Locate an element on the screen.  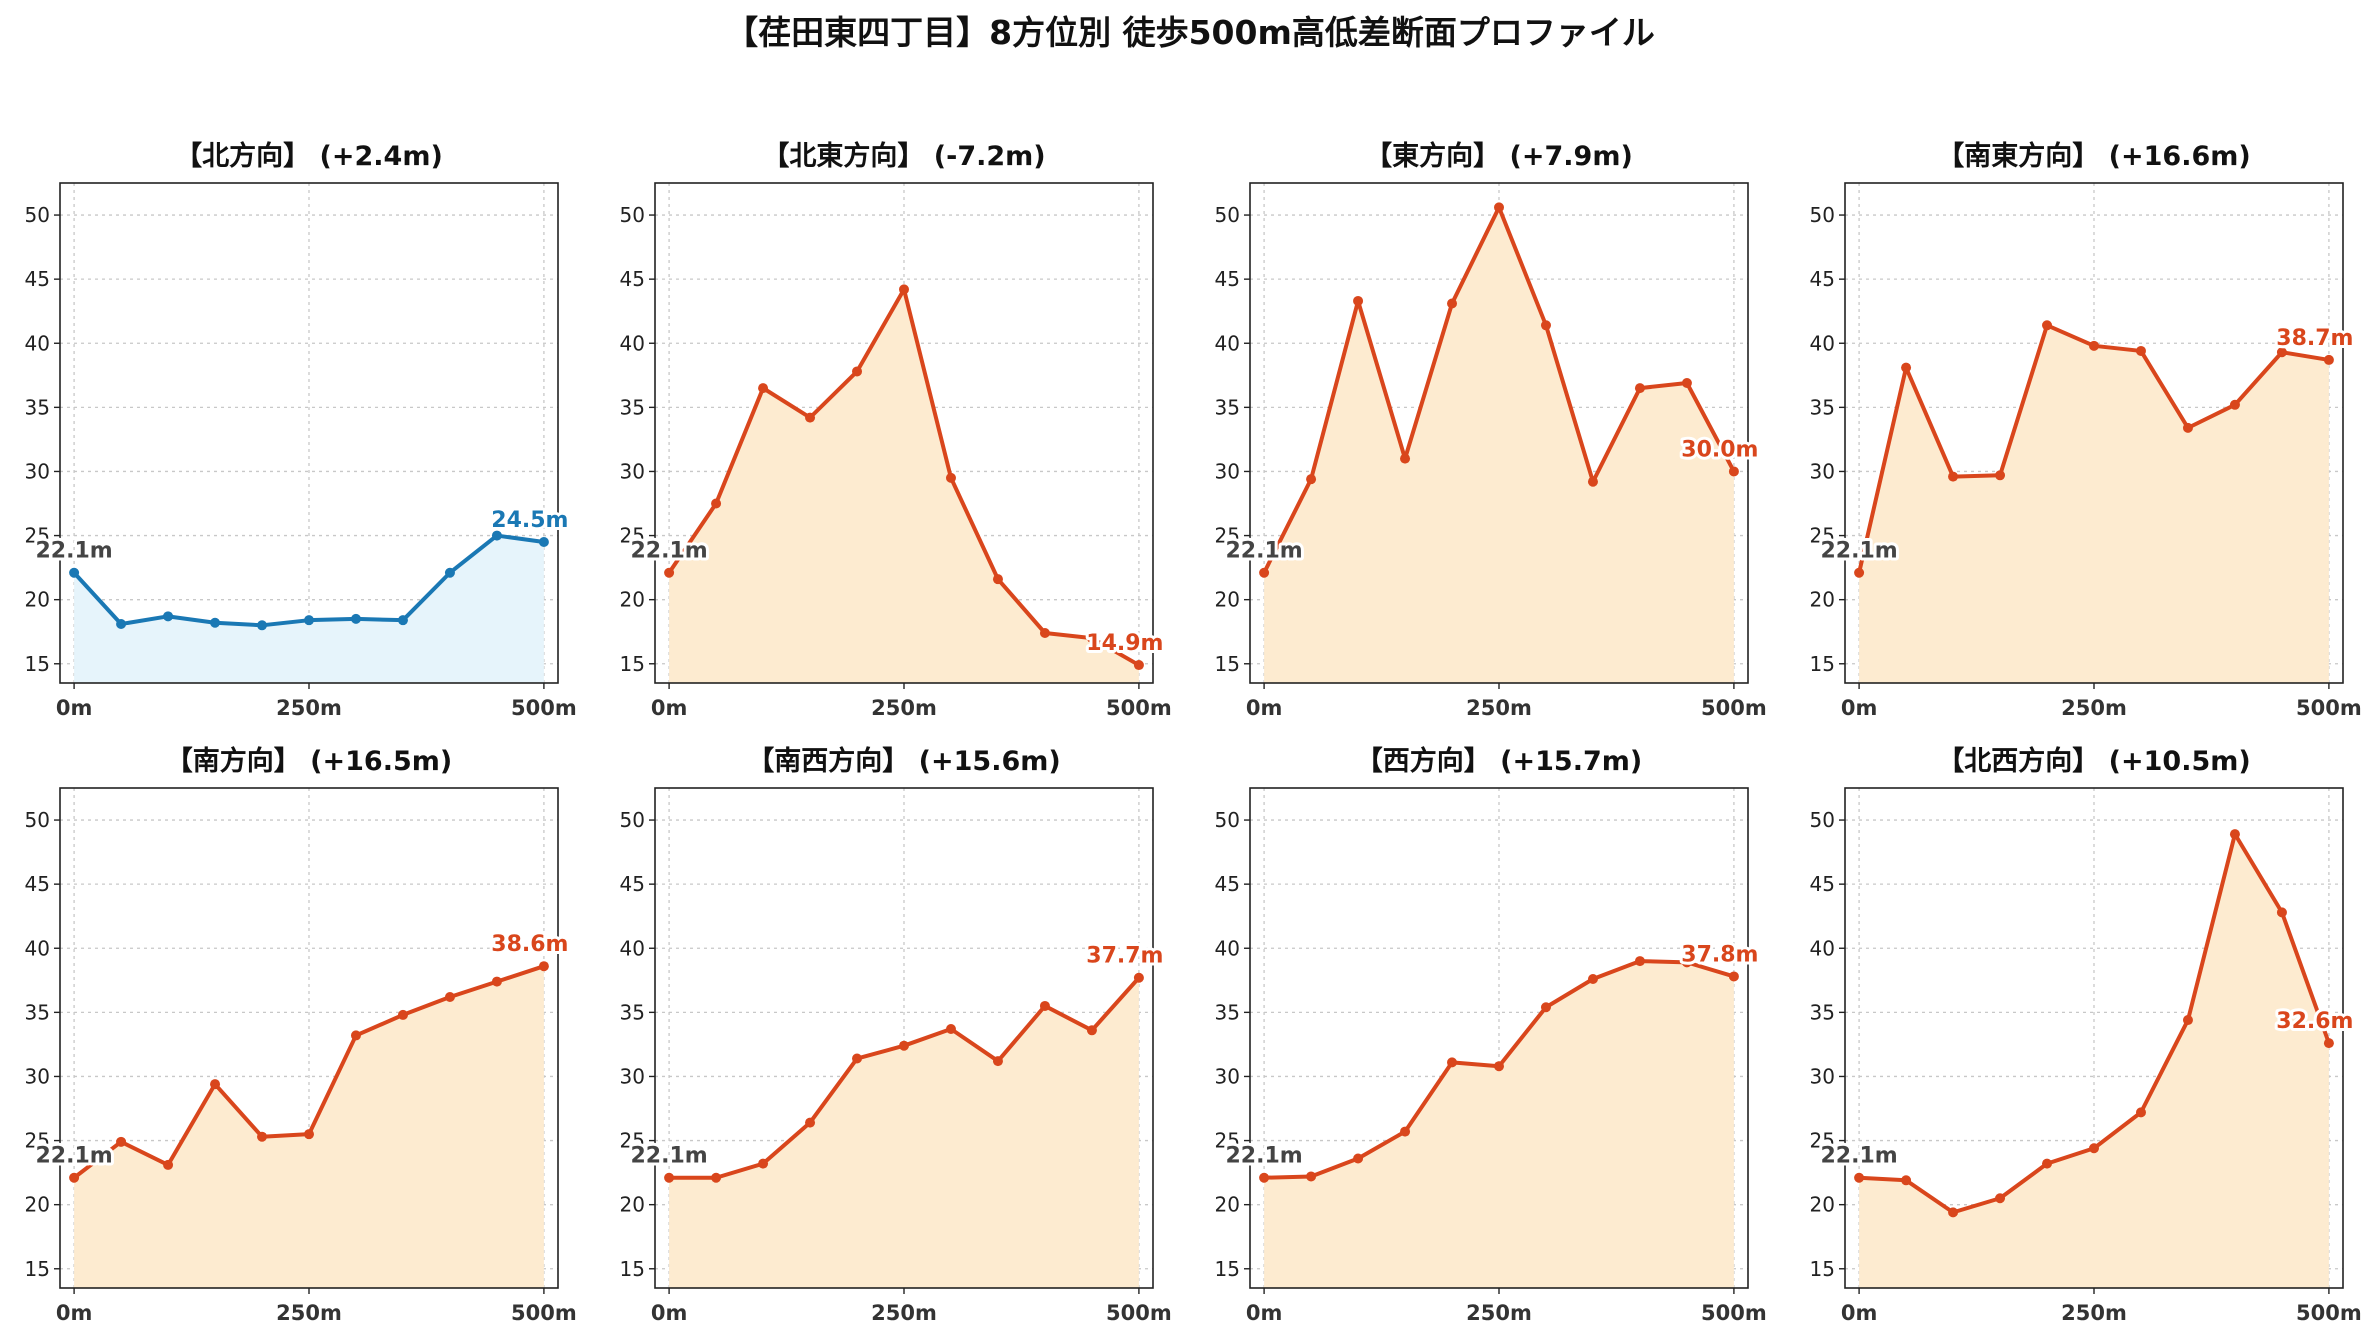
panel-title: 【北方向】 (+2.4m) is located at coordinates (309, 156).